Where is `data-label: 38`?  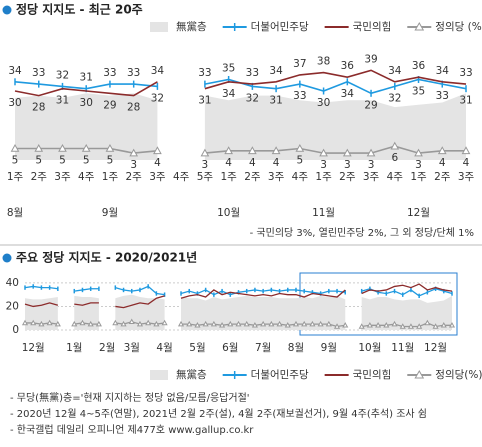 data-label: 38 is located at coordinates (323, 62).